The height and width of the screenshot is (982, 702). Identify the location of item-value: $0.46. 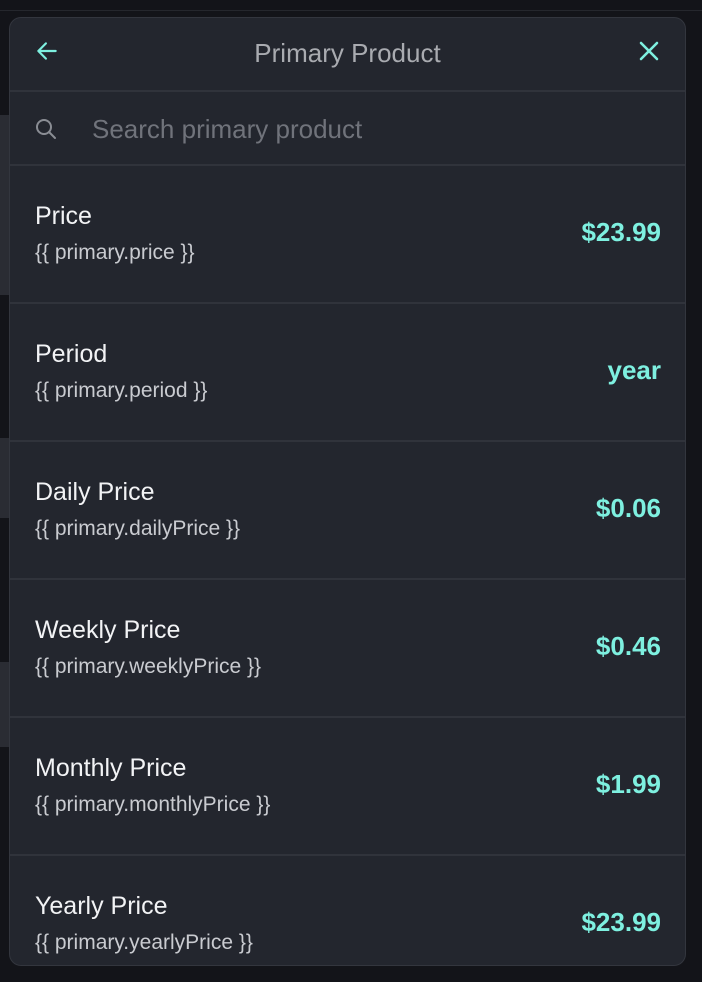
(628, 646).